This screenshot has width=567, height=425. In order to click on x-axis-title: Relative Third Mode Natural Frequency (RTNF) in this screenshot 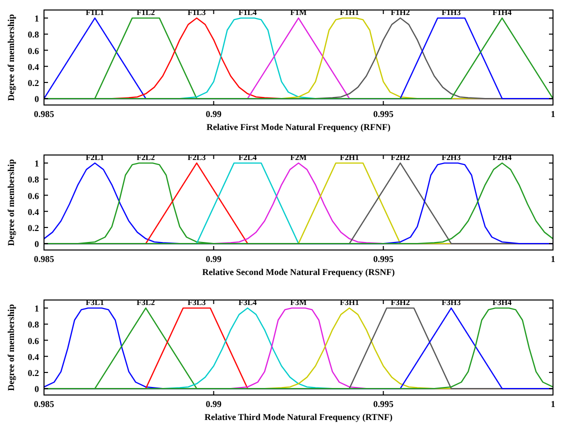, I will do `click(298, 417)`.